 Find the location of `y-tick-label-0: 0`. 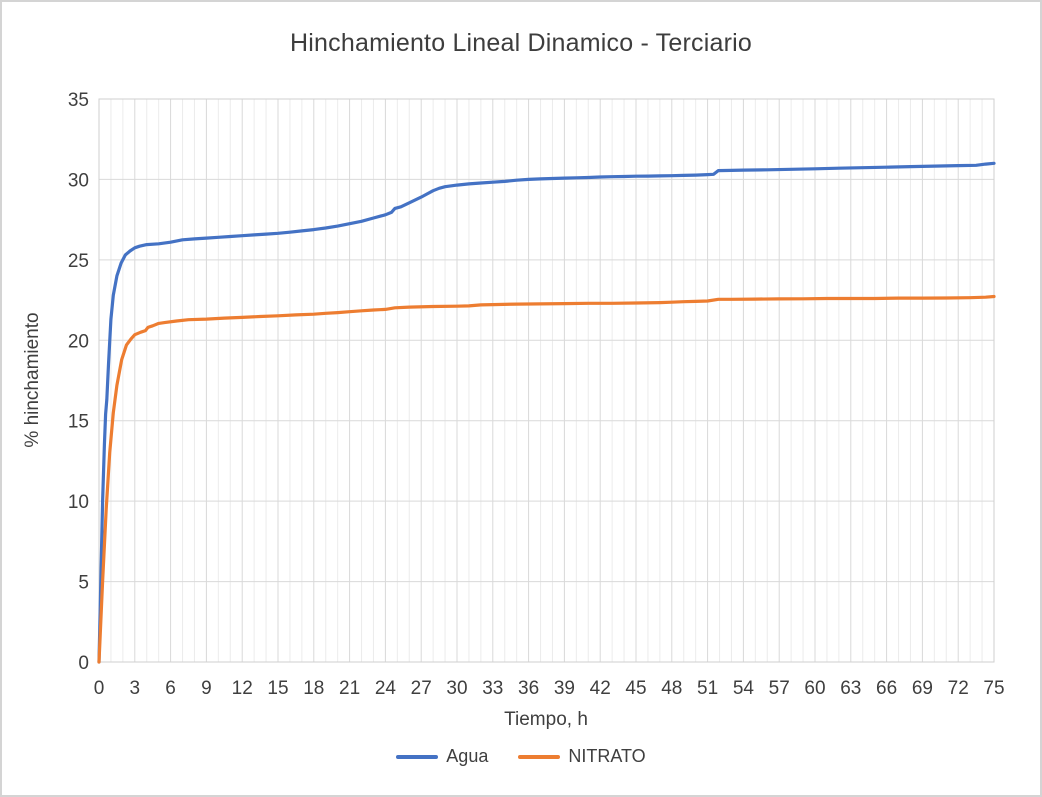

y-tick-label-0: 0 is located at coordinates (83, 663).